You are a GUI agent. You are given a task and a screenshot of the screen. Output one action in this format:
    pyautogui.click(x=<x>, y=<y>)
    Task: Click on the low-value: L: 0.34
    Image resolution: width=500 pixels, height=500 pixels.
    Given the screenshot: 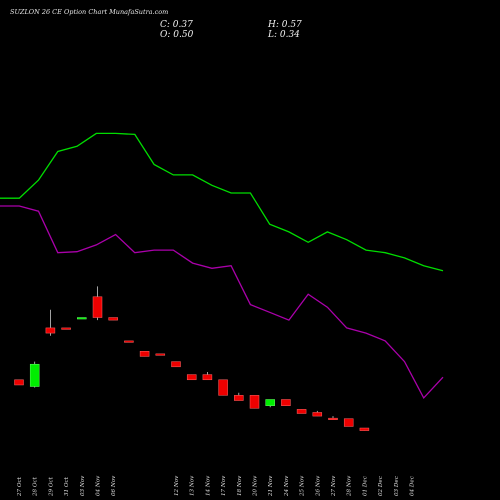 What is the action you would take?
    pyautogui.click(x=283, y=35)
    